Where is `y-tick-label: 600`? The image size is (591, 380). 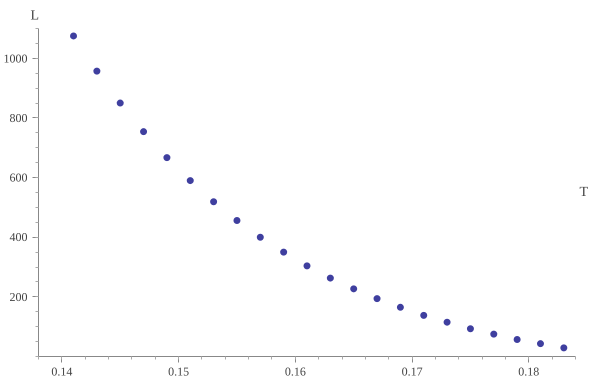
y-tick-label: 600 is located at coordinates (19, 177).